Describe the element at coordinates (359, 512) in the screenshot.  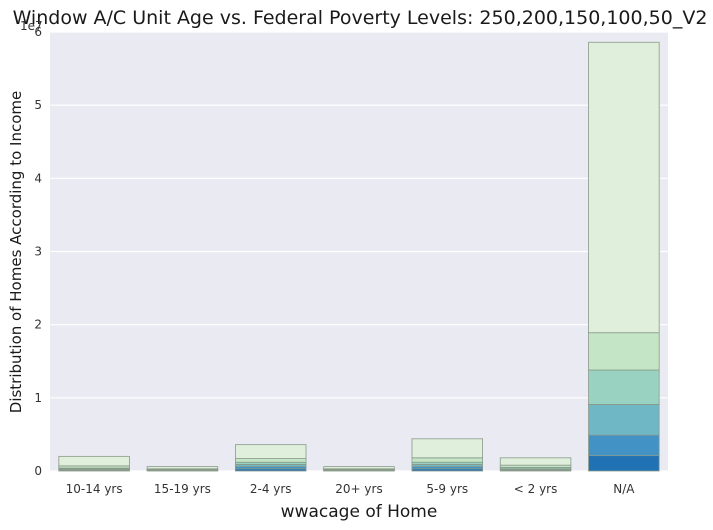
I see `x-axis-label: wwacage of Home` at that location.